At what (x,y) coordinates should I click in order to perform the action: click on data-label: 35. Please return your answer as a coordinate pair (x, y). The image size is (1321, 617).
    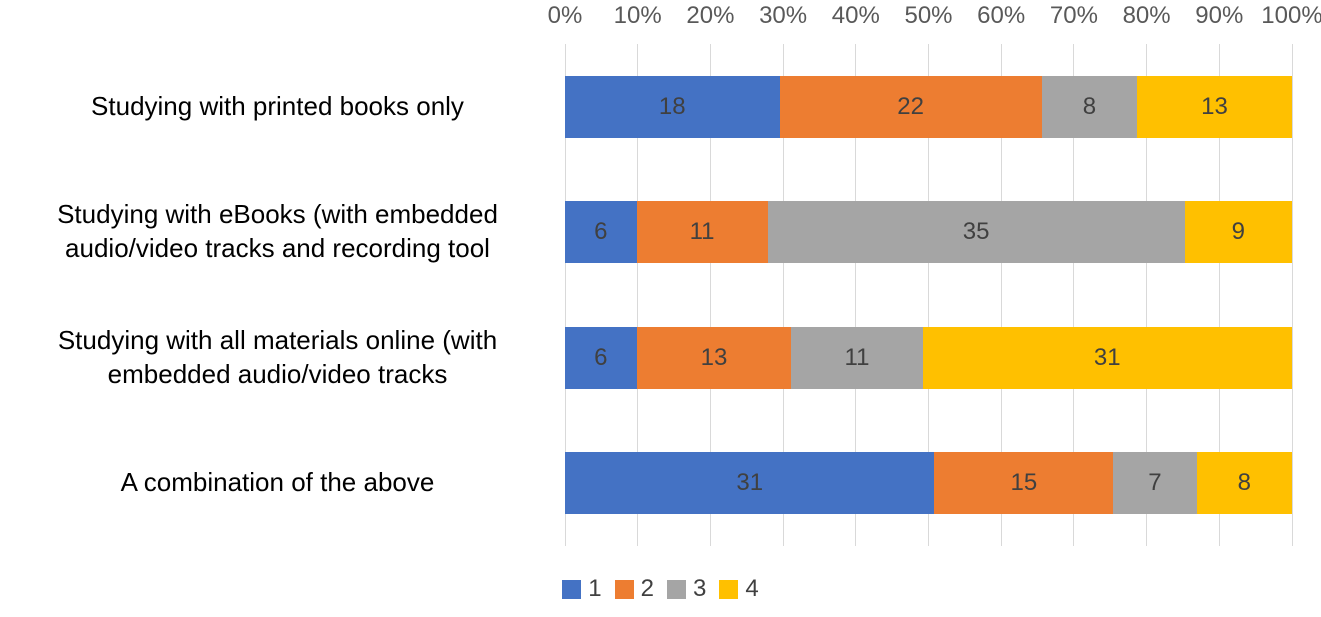
    Looking at the image, I should click on (976, 232).